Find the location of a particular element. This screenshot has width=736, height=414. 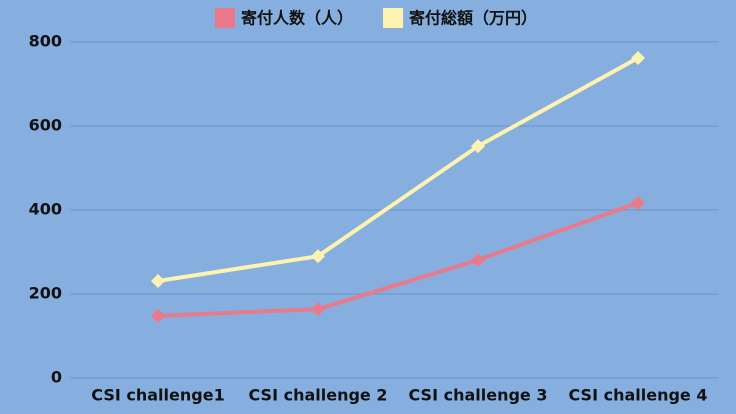

y-tick-label: 200 is located at coordinates (45, 293).